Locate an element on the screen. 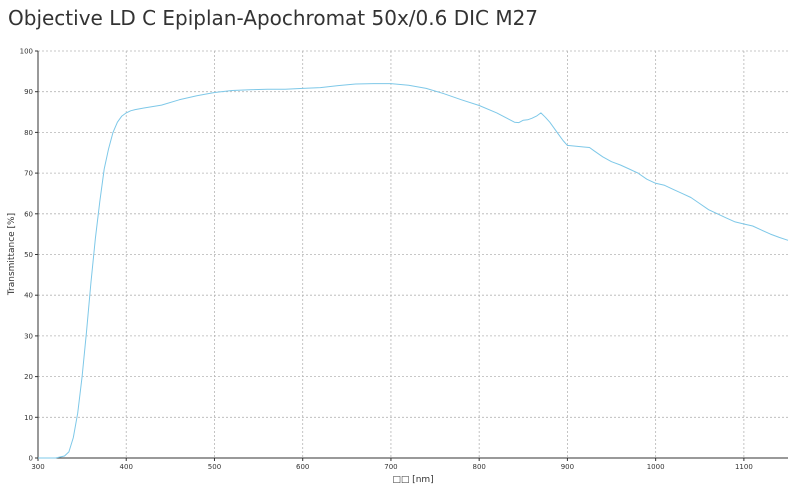 Image resolution: width=800 pixels, height=490 pixels. y-tick-label: 80 is located at coordinates (28, 133).